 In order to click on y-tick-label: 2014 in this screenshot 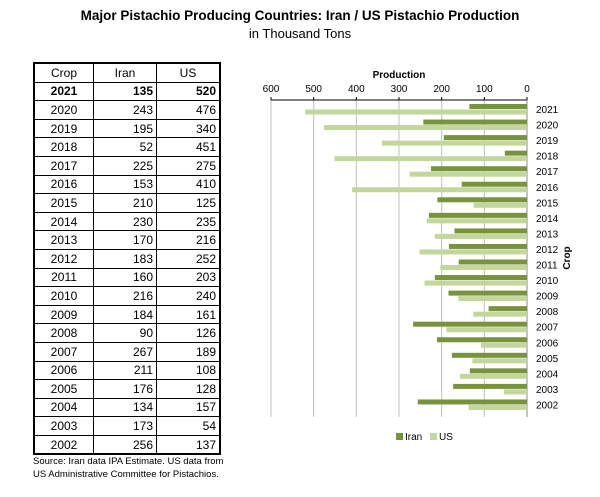, I will do `click(547, 219)`.